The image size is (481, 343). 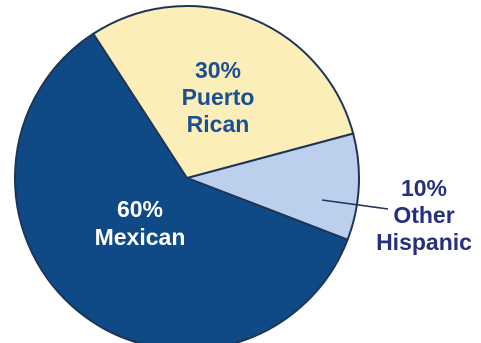 What do you see at coordinates (218, 70) in the screenshot?
I see `puerto-rican-percent-label: 30%` at bounding box center [218, 70].